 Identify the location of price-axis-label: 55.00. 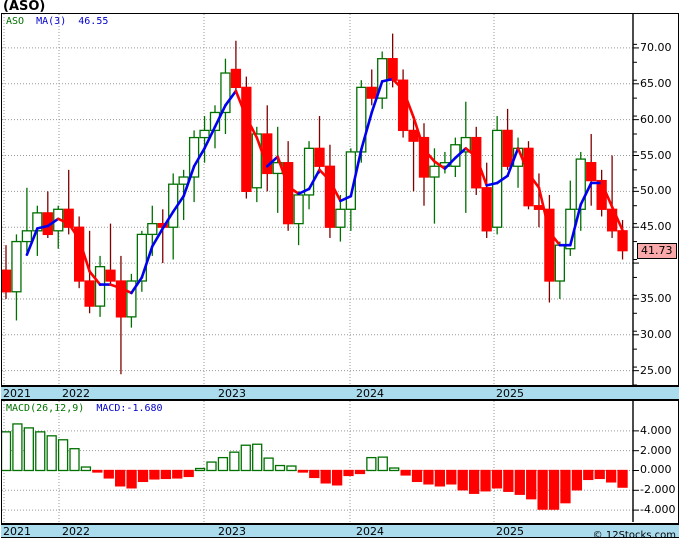
(656, 155).